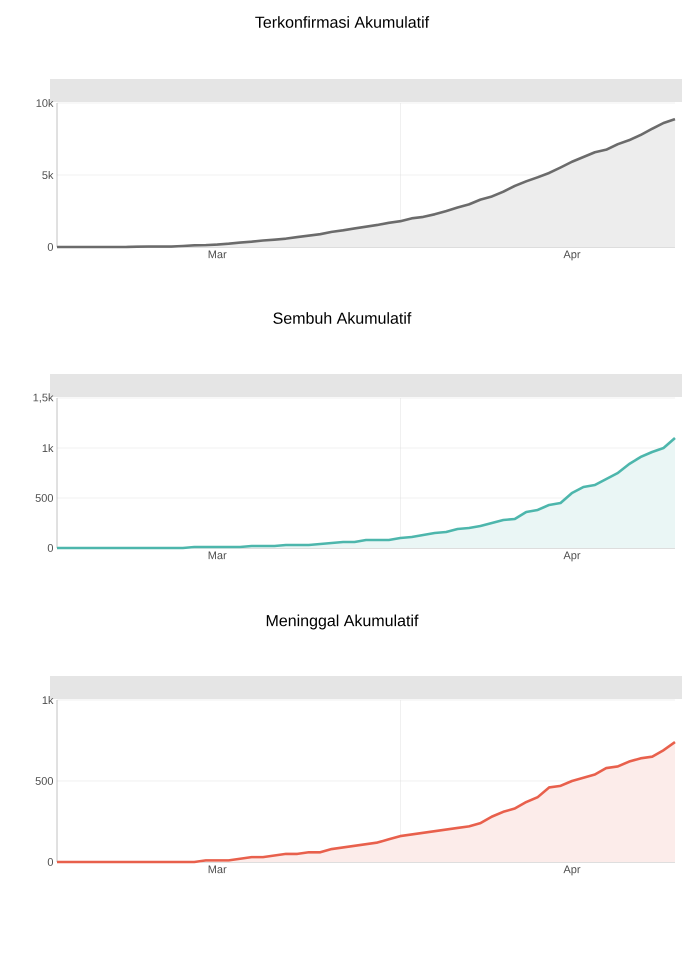 Image resolution: width=685 pixels, height=967 pixels. What do you see at coordinates (342, 318) in the screenshot?
I see `chart-title: Sembuh Akumulatif` at bounding box center [342, 318].